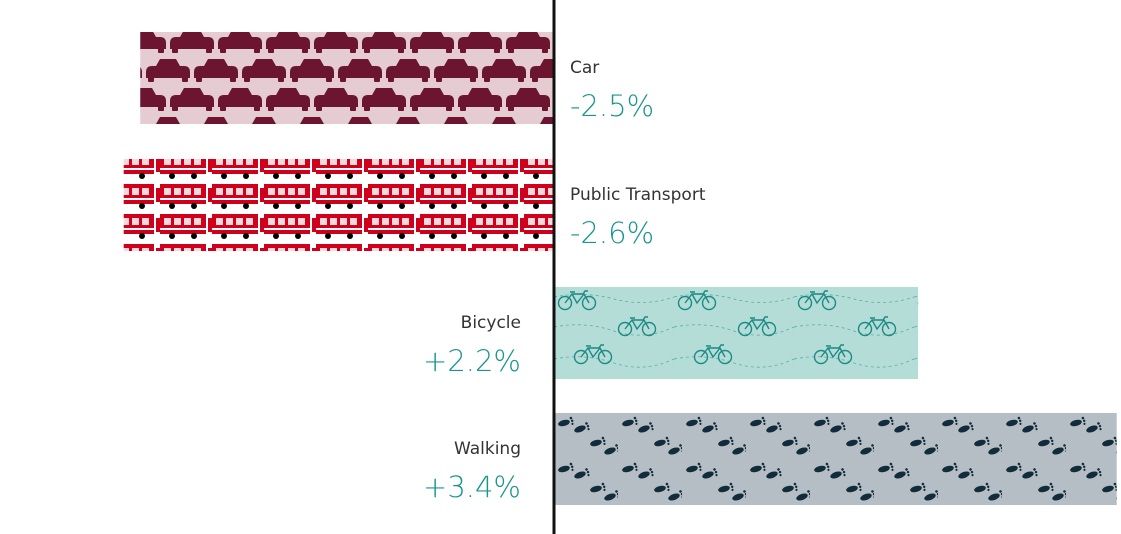  I want to click on category-label-walking: Walking, so click(487, 449).